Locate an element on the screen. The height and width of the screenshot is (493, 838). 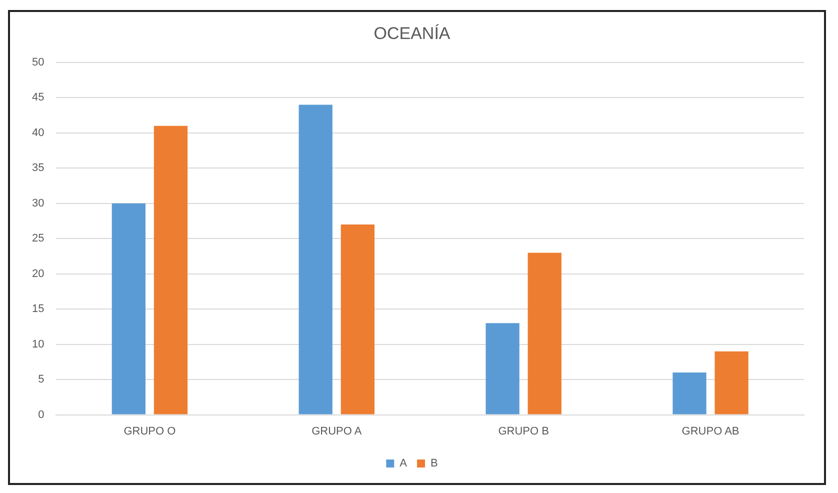
y-tick-label: 0 is located at coordinates (41, 414).